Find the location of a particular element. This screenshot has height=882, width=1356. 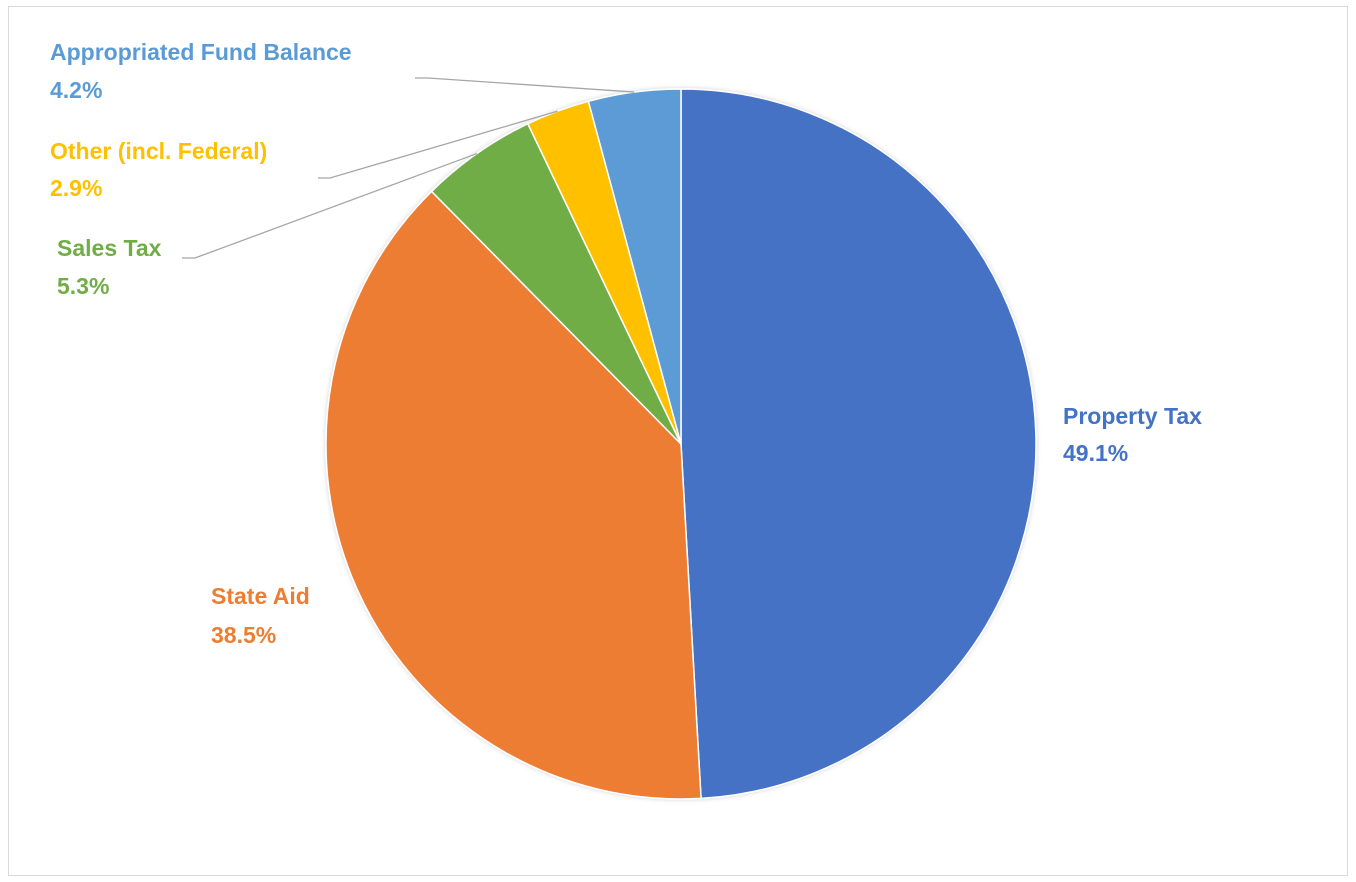

label-other-federal: Other (incl. Federal) is located at coordinates (158, 151).